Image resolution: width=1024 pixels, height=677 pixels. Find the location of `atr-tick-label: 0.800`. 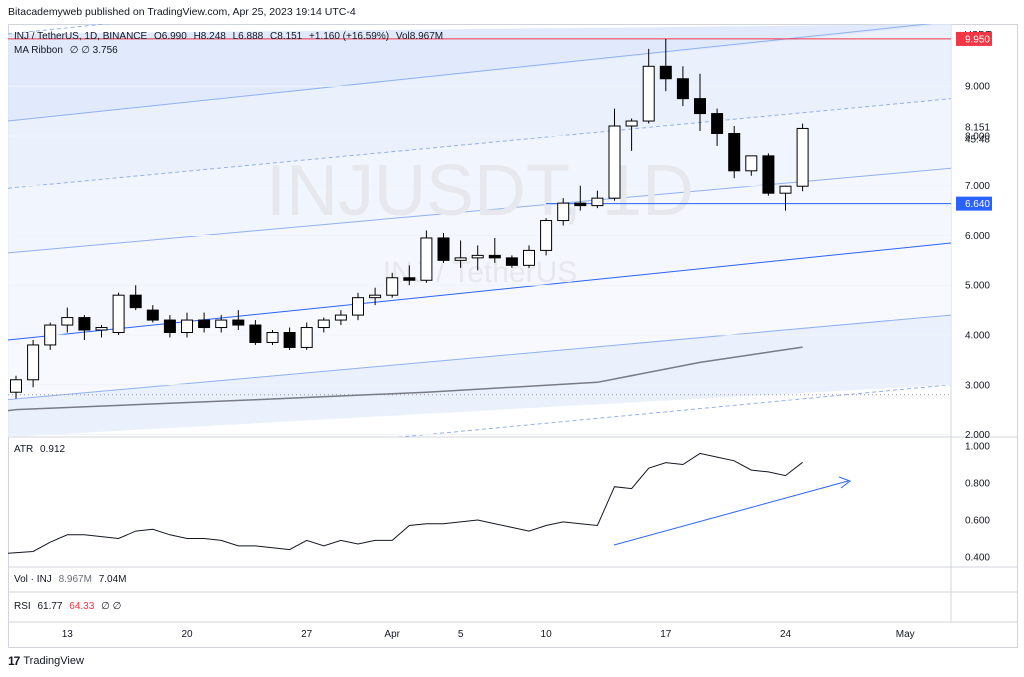

atr-tick-label: 0.800 is located at coordinates (977, 484).